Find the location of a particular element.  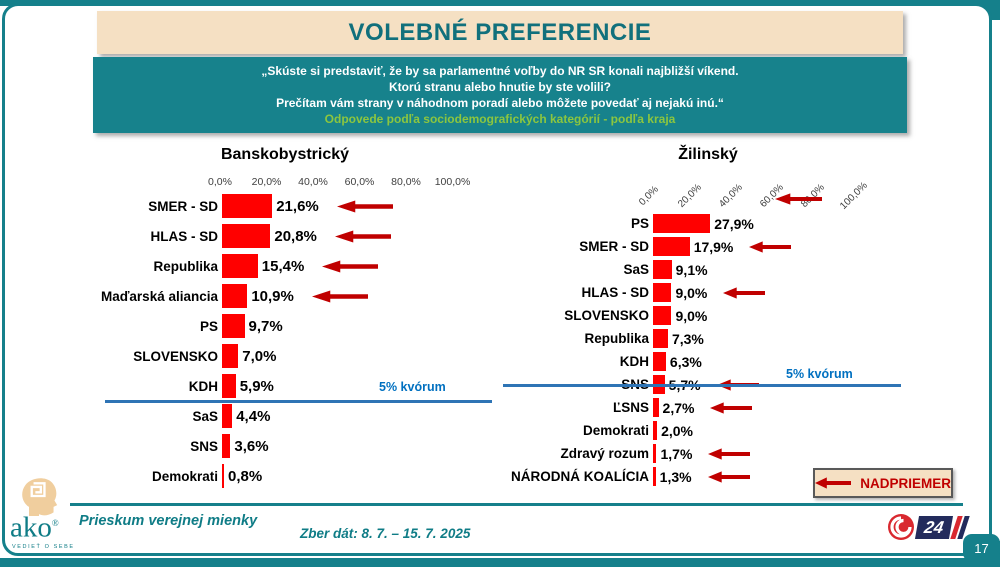

quorum-label-right: 5% kvórum is located at coordinates (819, 374).